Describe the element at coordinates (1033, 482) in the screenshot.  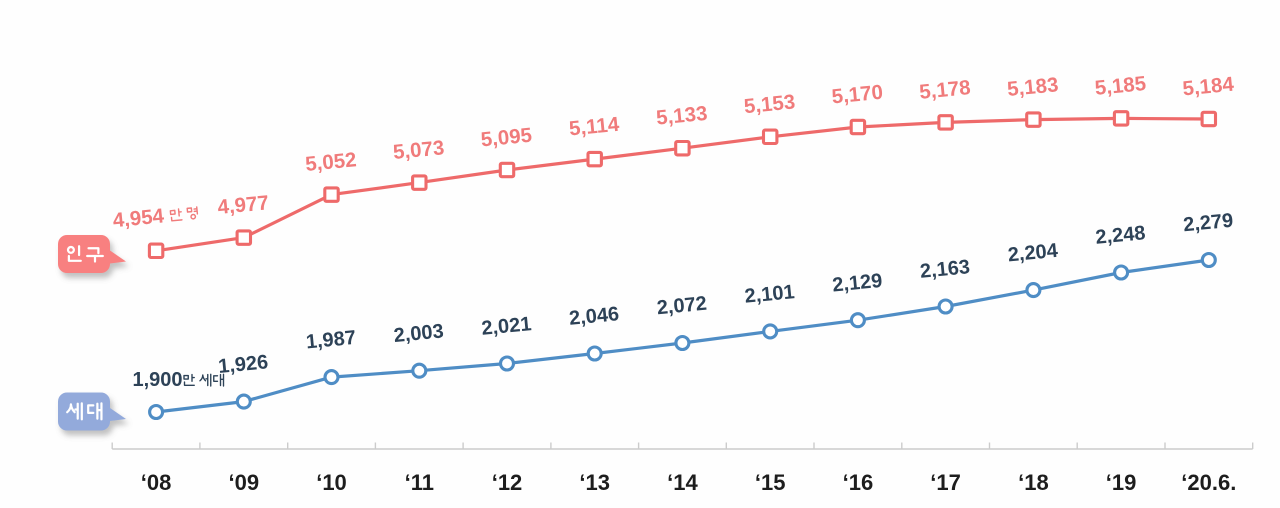
I see `svg-text: ‘18` at that location.